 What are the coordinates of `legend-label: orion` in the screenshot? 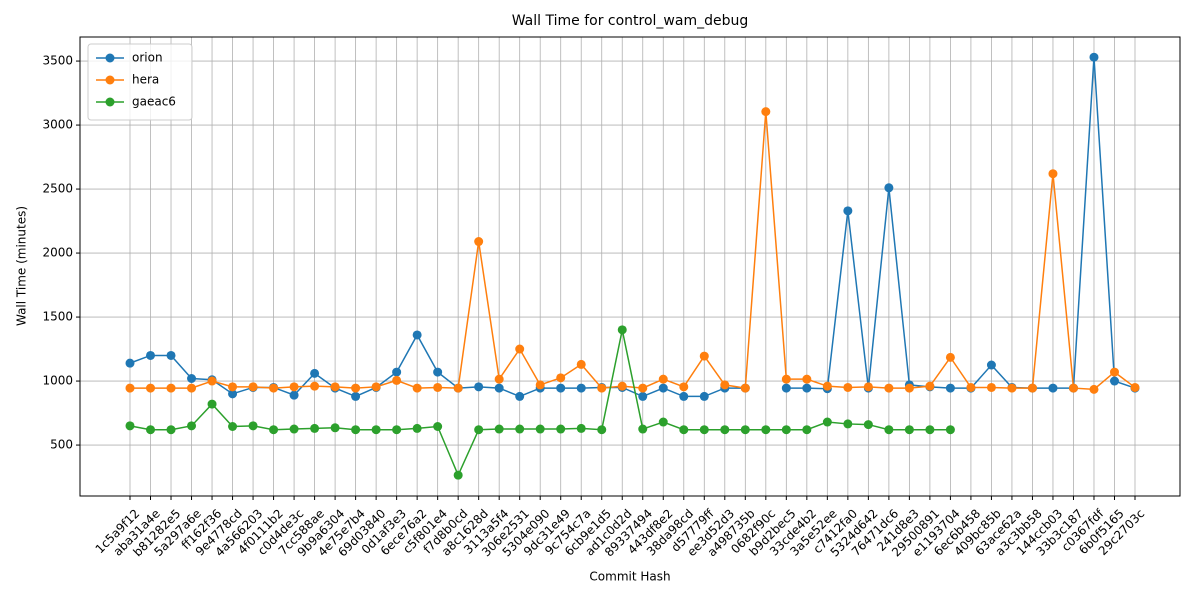 It's located at (147, 58).